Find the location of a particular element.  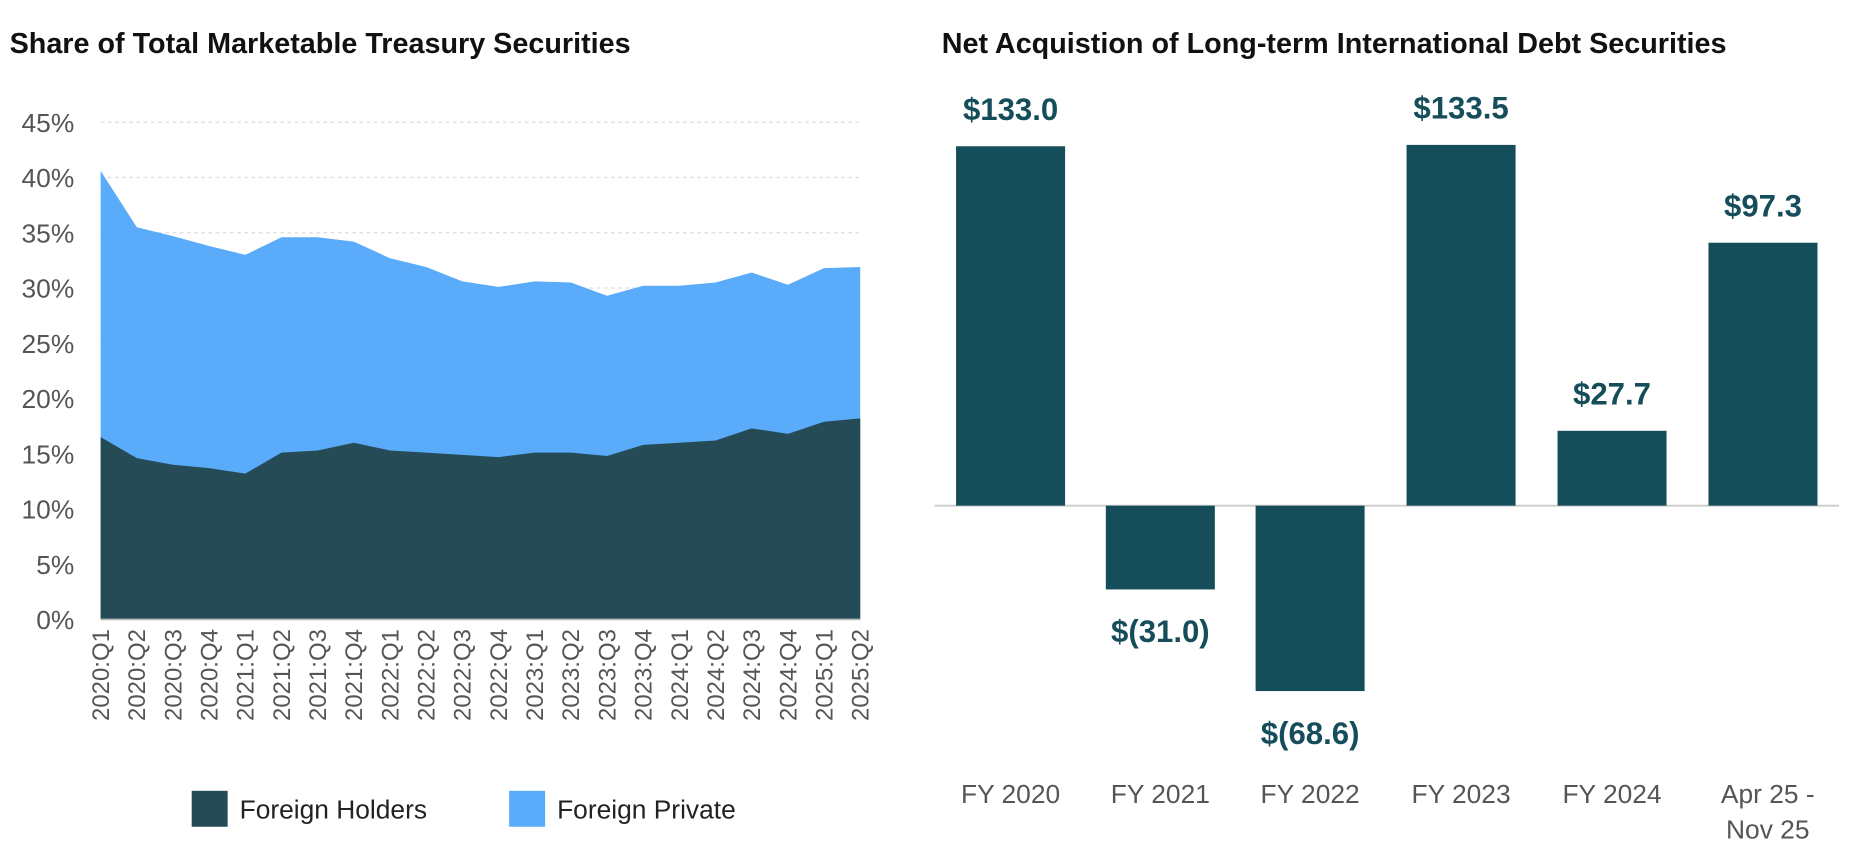

data-label: $133.0 is located at coordinates (1010, 109).